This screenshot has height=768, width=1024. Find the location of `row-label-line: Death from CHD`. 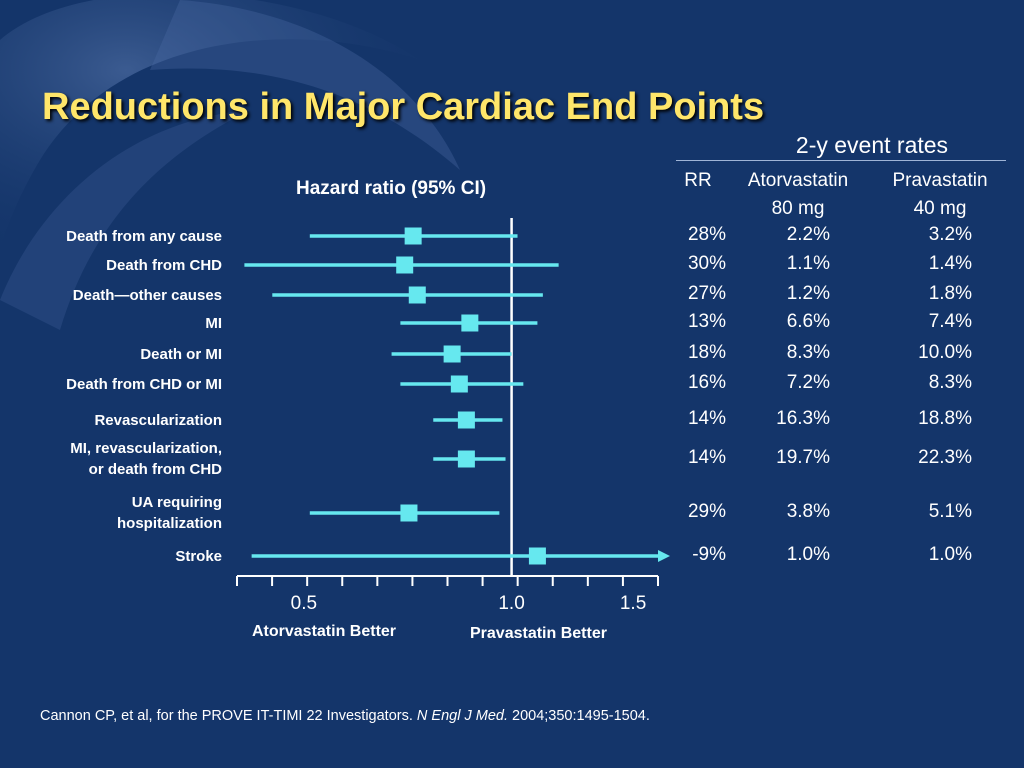

row-label-line: Death from CHD is located at coordinates (164, 265).